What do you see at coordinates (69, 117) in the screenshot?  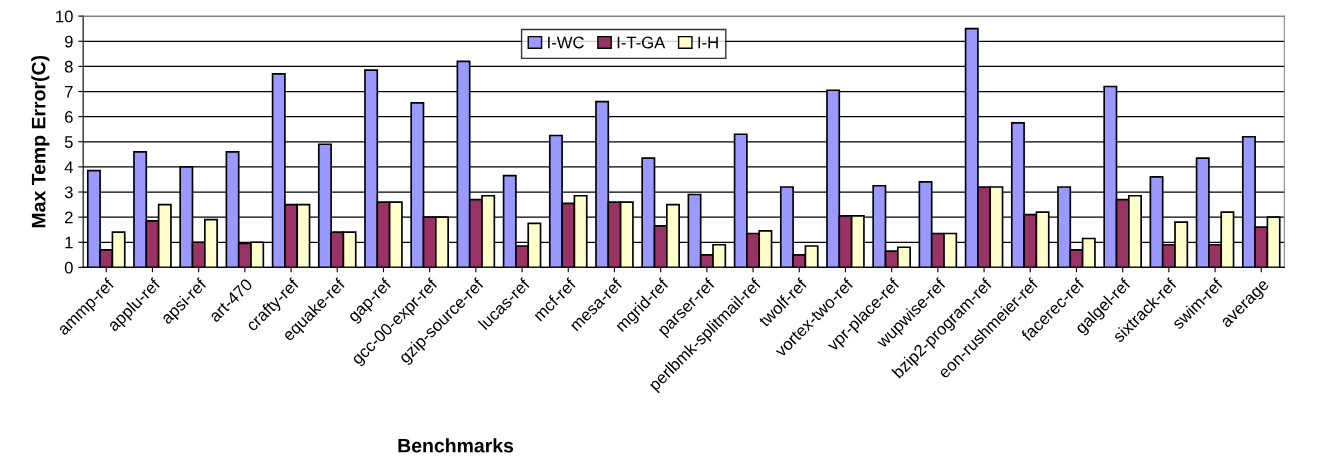 I see `y-tick-label: 6` at bounding box center [69, 117].